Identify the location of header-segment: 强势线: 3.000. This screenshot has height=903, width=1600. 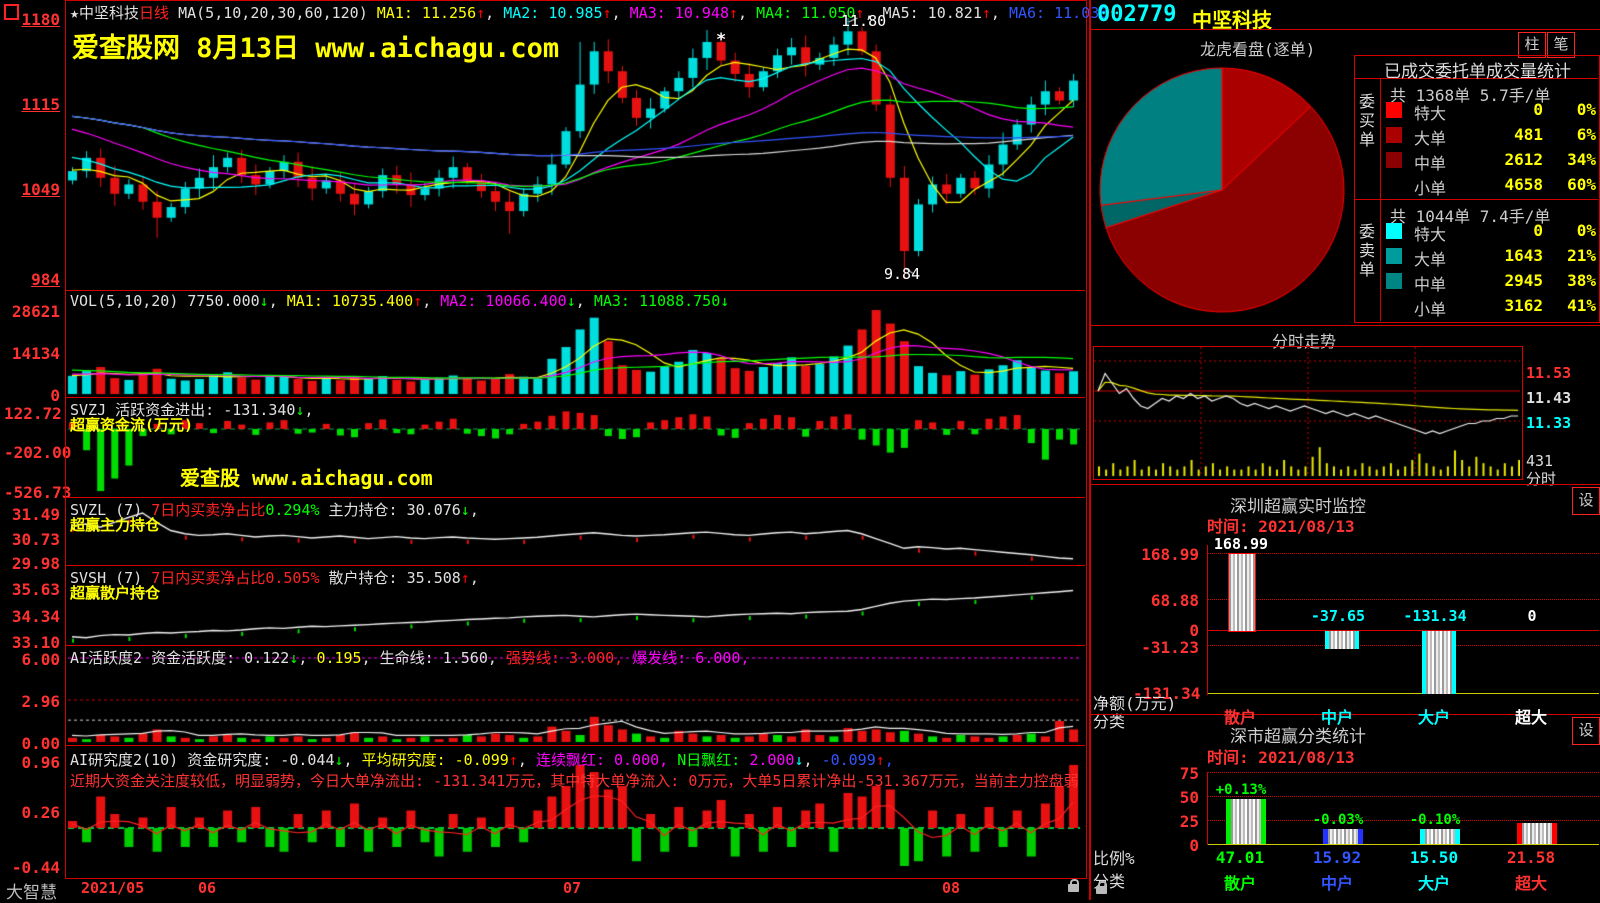
(560, 658).